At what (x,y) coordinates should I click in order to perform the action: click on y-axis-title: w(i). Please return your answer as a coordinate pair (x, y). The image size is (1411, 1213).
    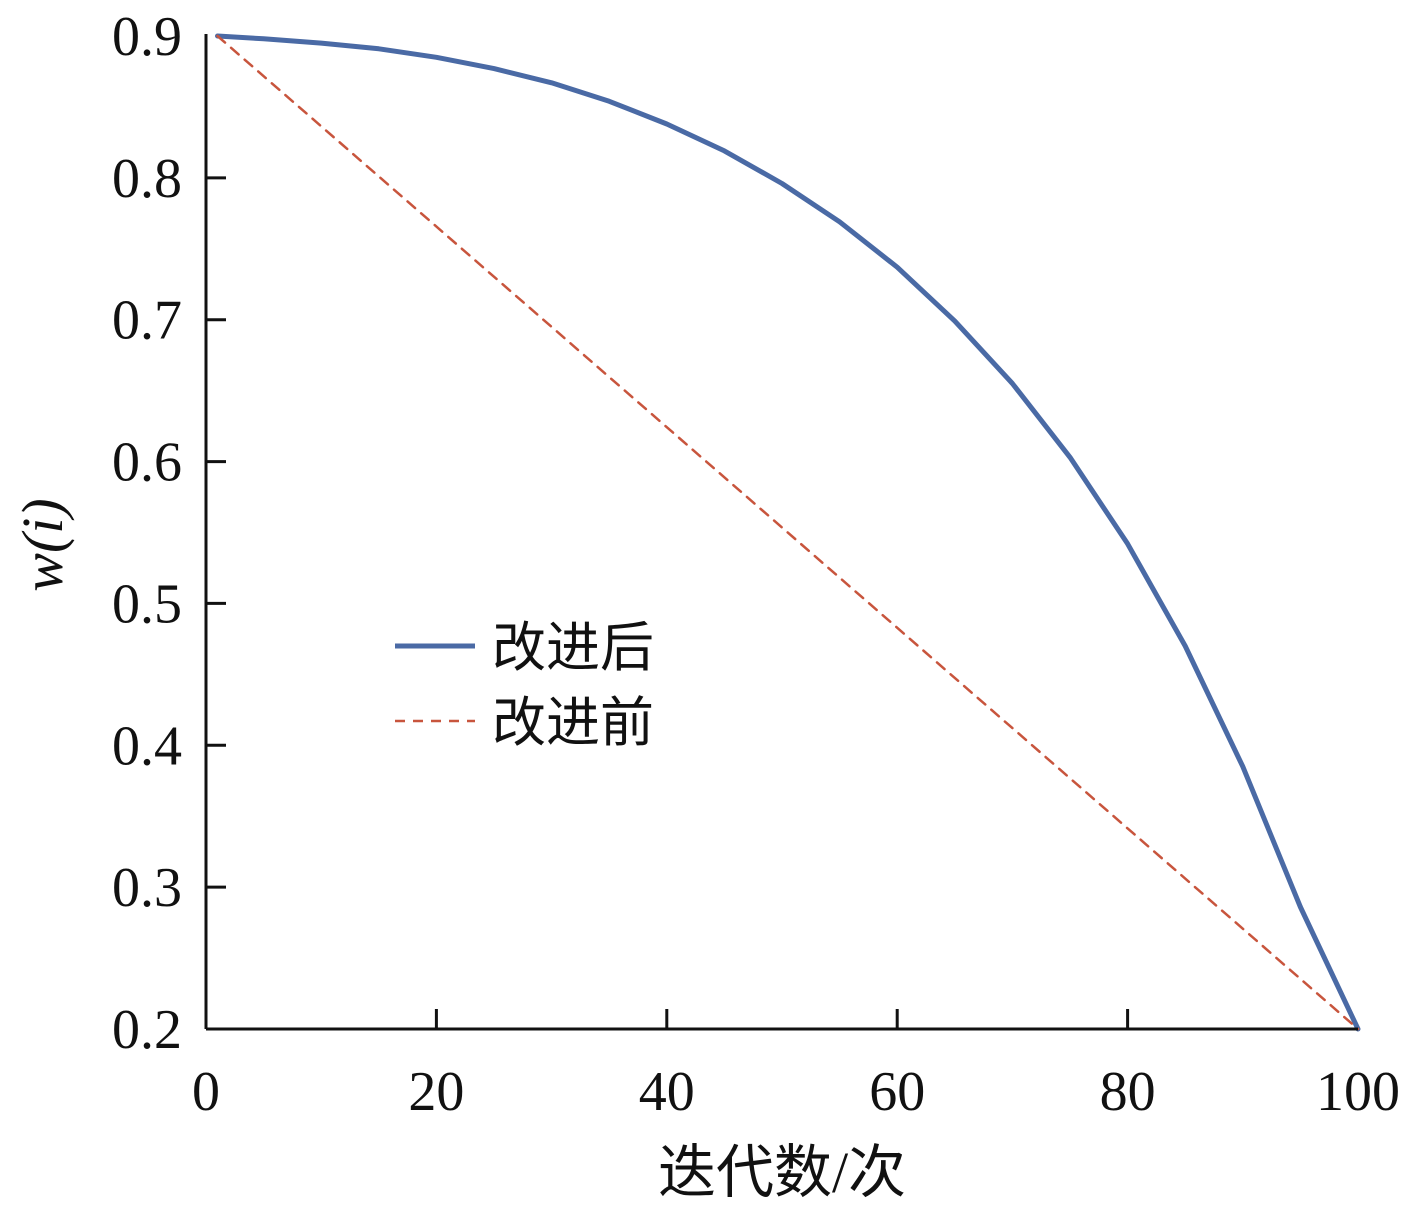
    Looking at the image, I should click on (42, 544).